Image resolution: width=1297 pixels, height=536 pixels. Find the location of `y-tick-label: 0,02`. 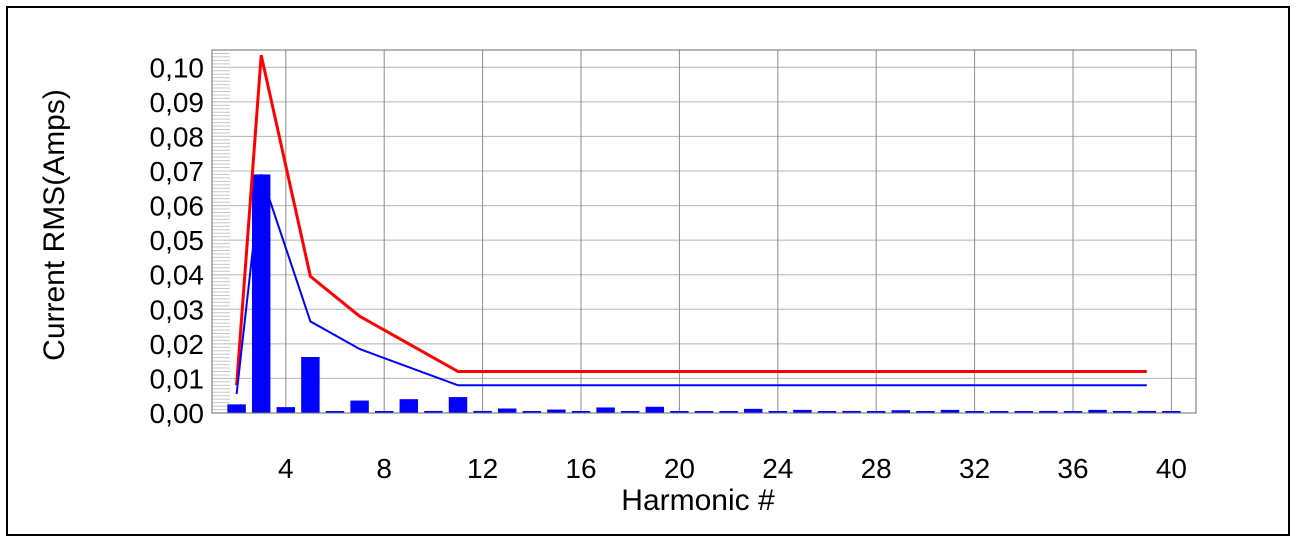

y-tick-label: 0,02 is located at coordinates (177, 344).